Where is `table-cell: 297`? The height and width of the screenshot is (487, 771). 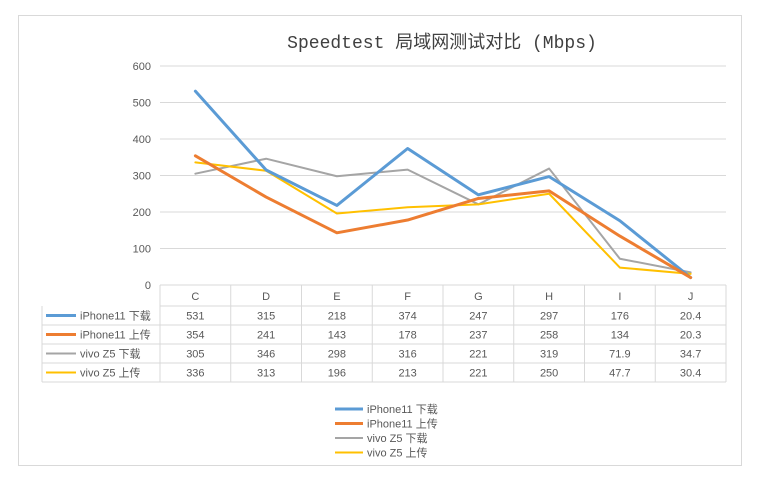 table-cell: 297 is located at coordinates (549, 317).